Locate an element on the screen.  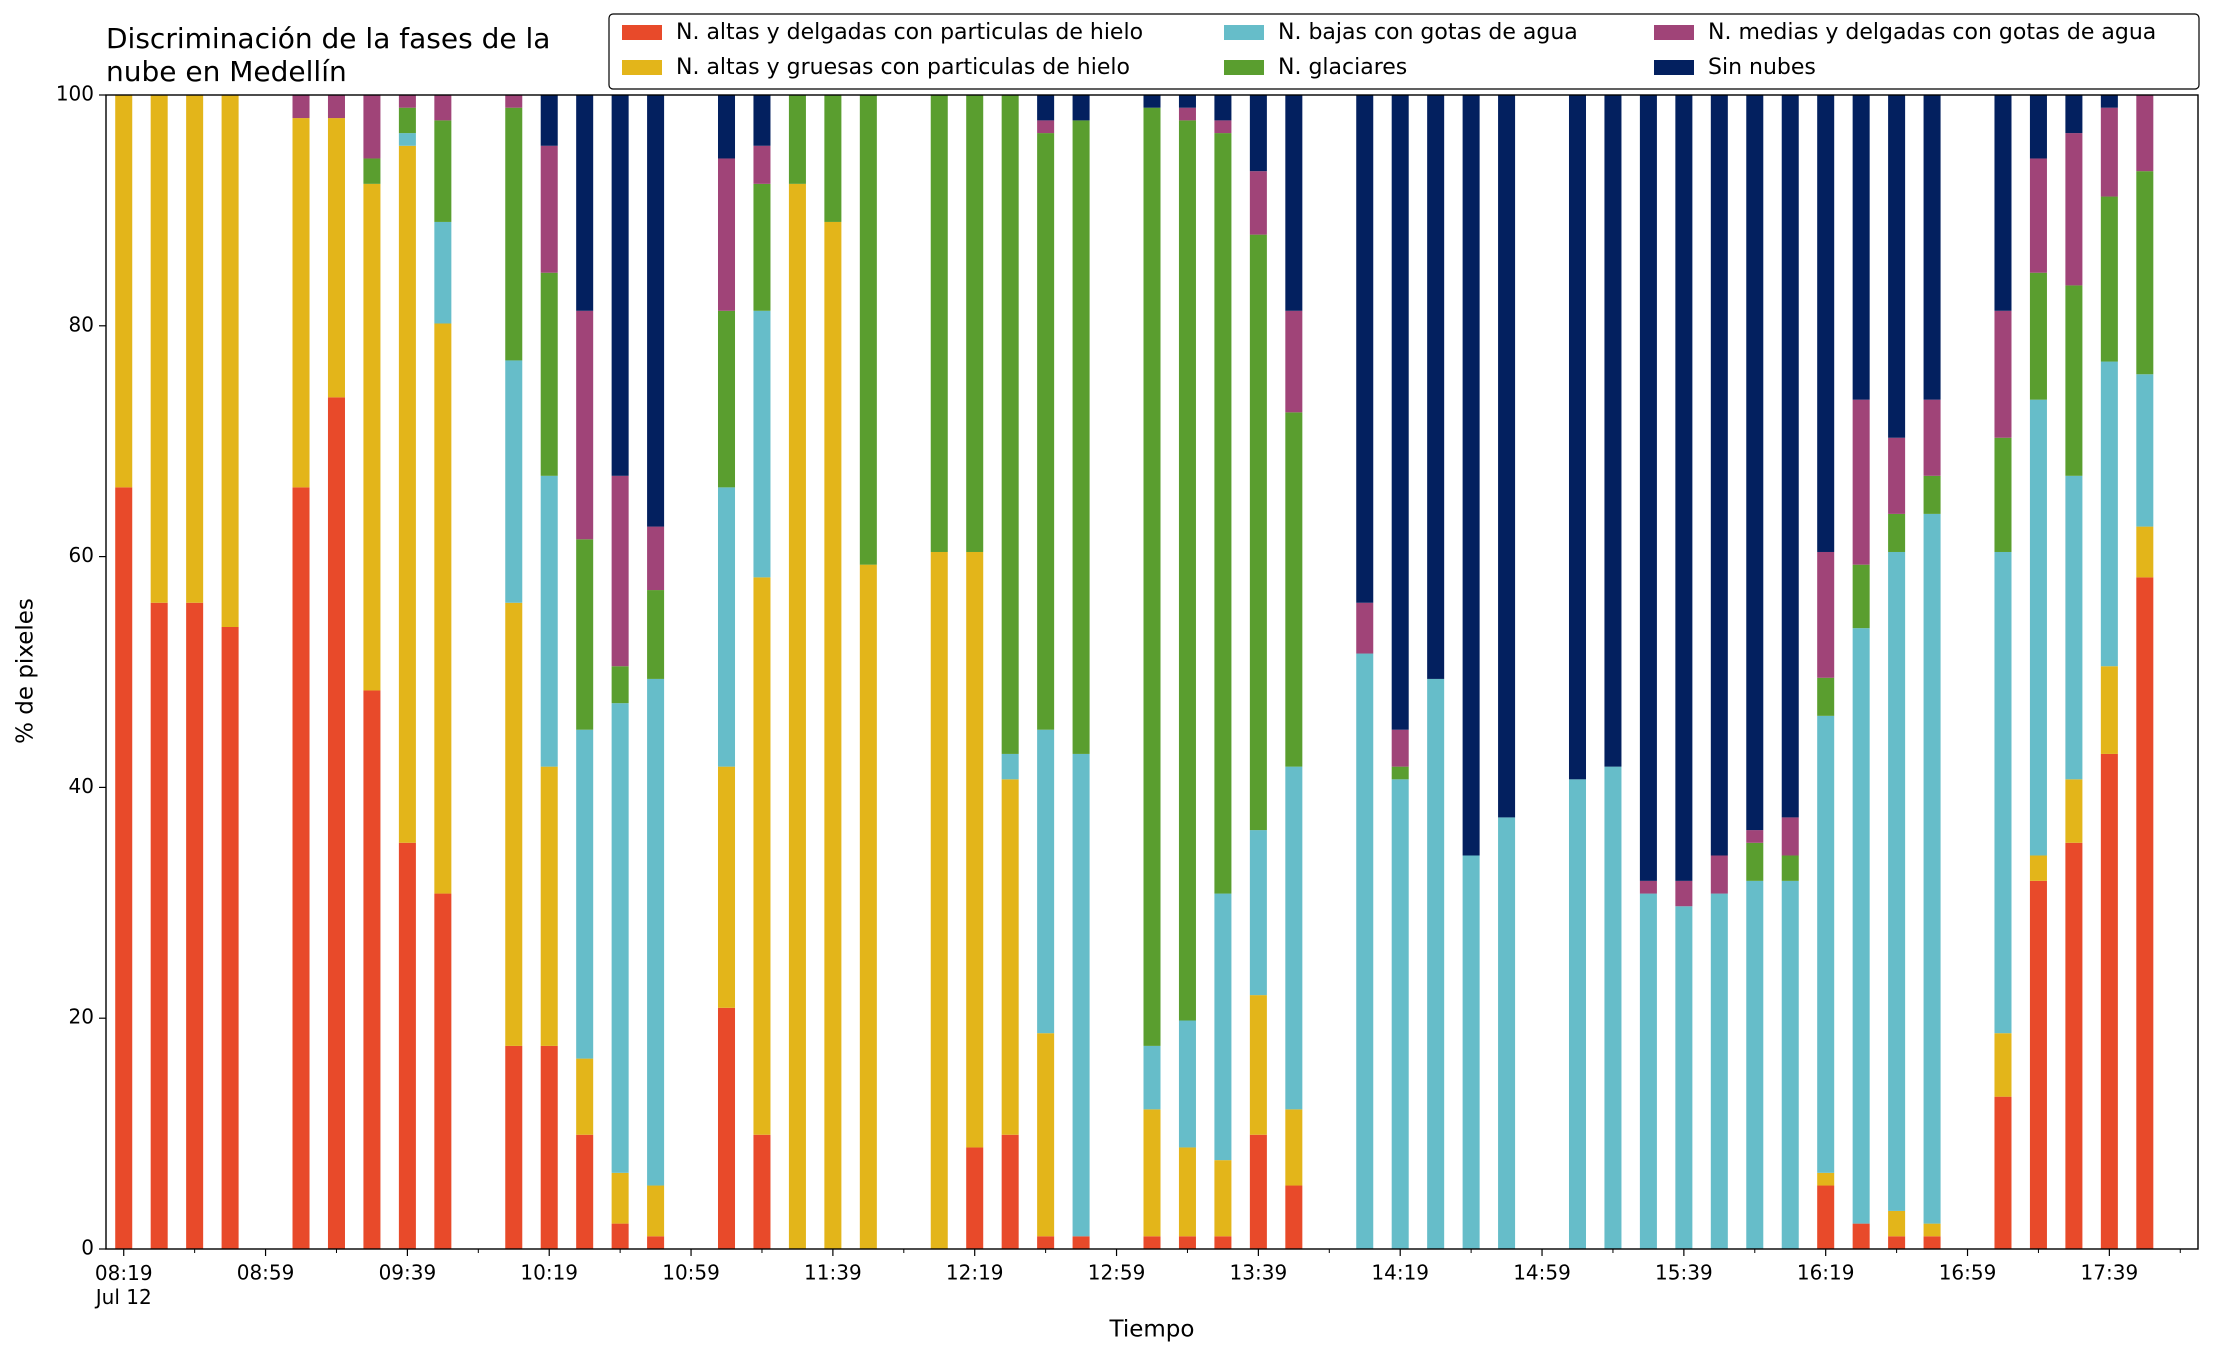
x-tick-label: 08:59 is located at coordinates (266, 1273).